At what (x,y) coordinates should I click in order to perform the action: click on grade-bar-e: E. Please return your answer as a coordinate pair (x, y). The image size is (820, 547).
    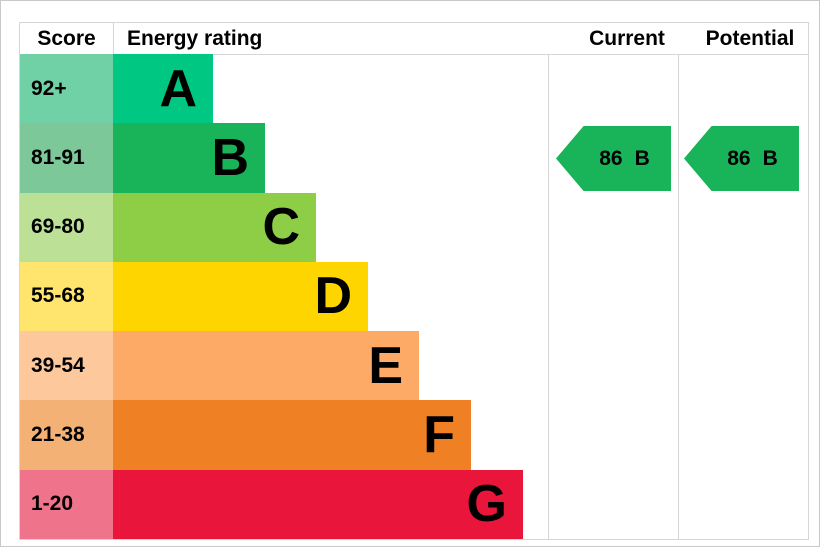
    Looking at the image, I should click on (266, 366).